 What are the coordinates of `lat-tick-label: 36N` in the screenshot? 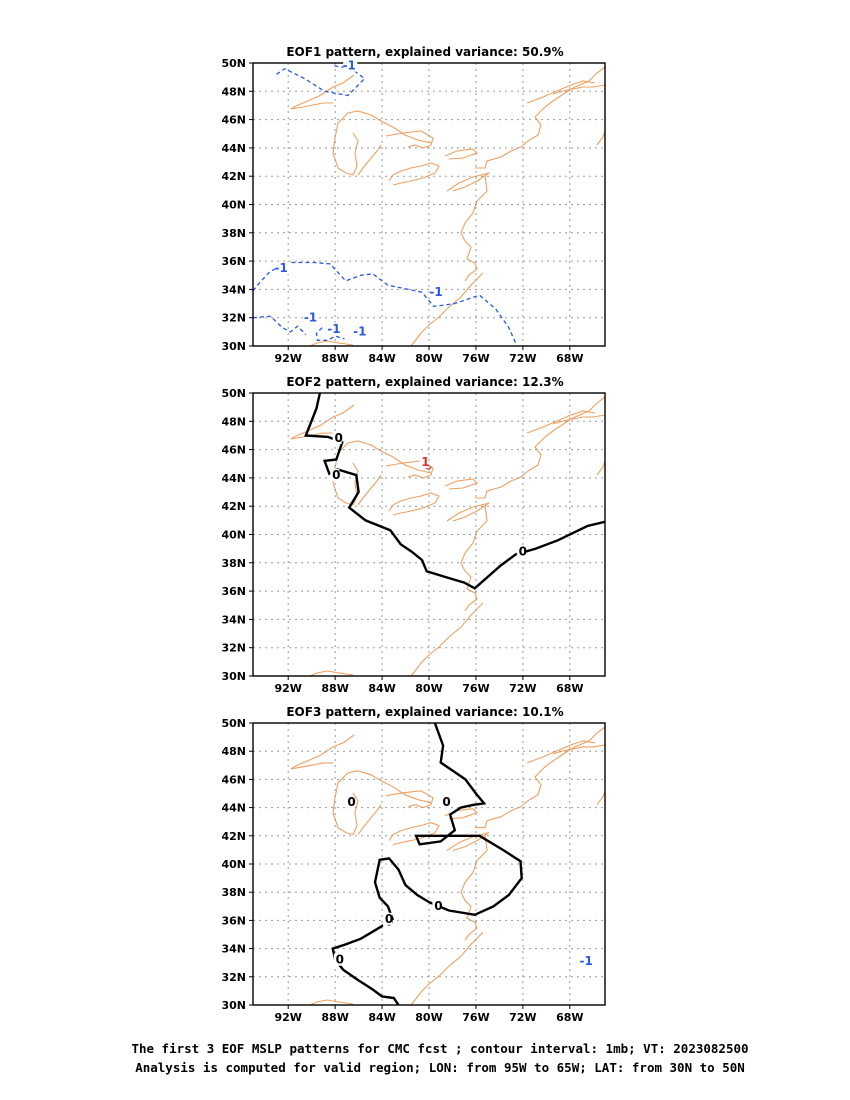 It's located at (233, 591).